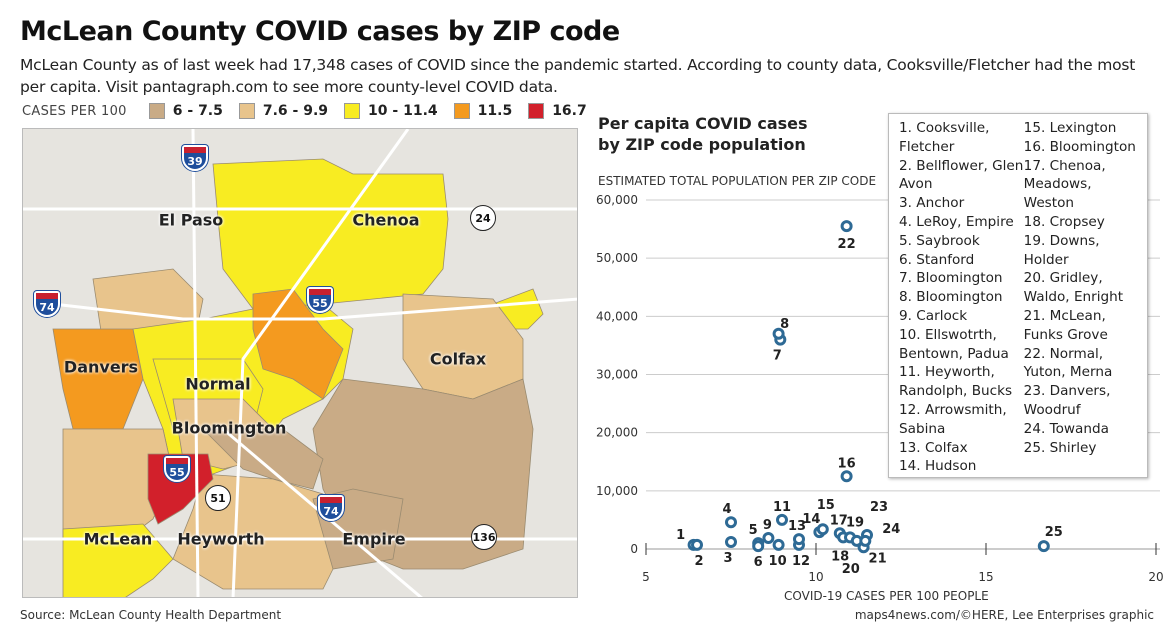 The width and height of the screenshot is (1168, 641). What do you see at coordinates (484, 537) in the screenshot?
I see `shield-number: 136` at bounding box center [484, 537].